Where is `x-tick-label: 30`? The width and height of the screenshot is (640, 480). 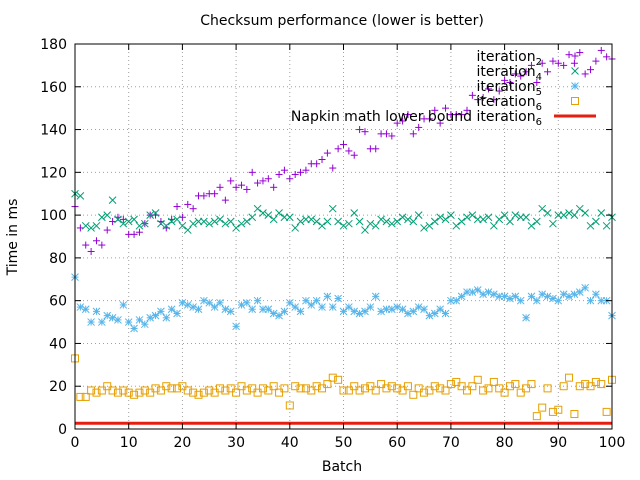 x-tick-label: 30 is located at coordinates (236, 443).